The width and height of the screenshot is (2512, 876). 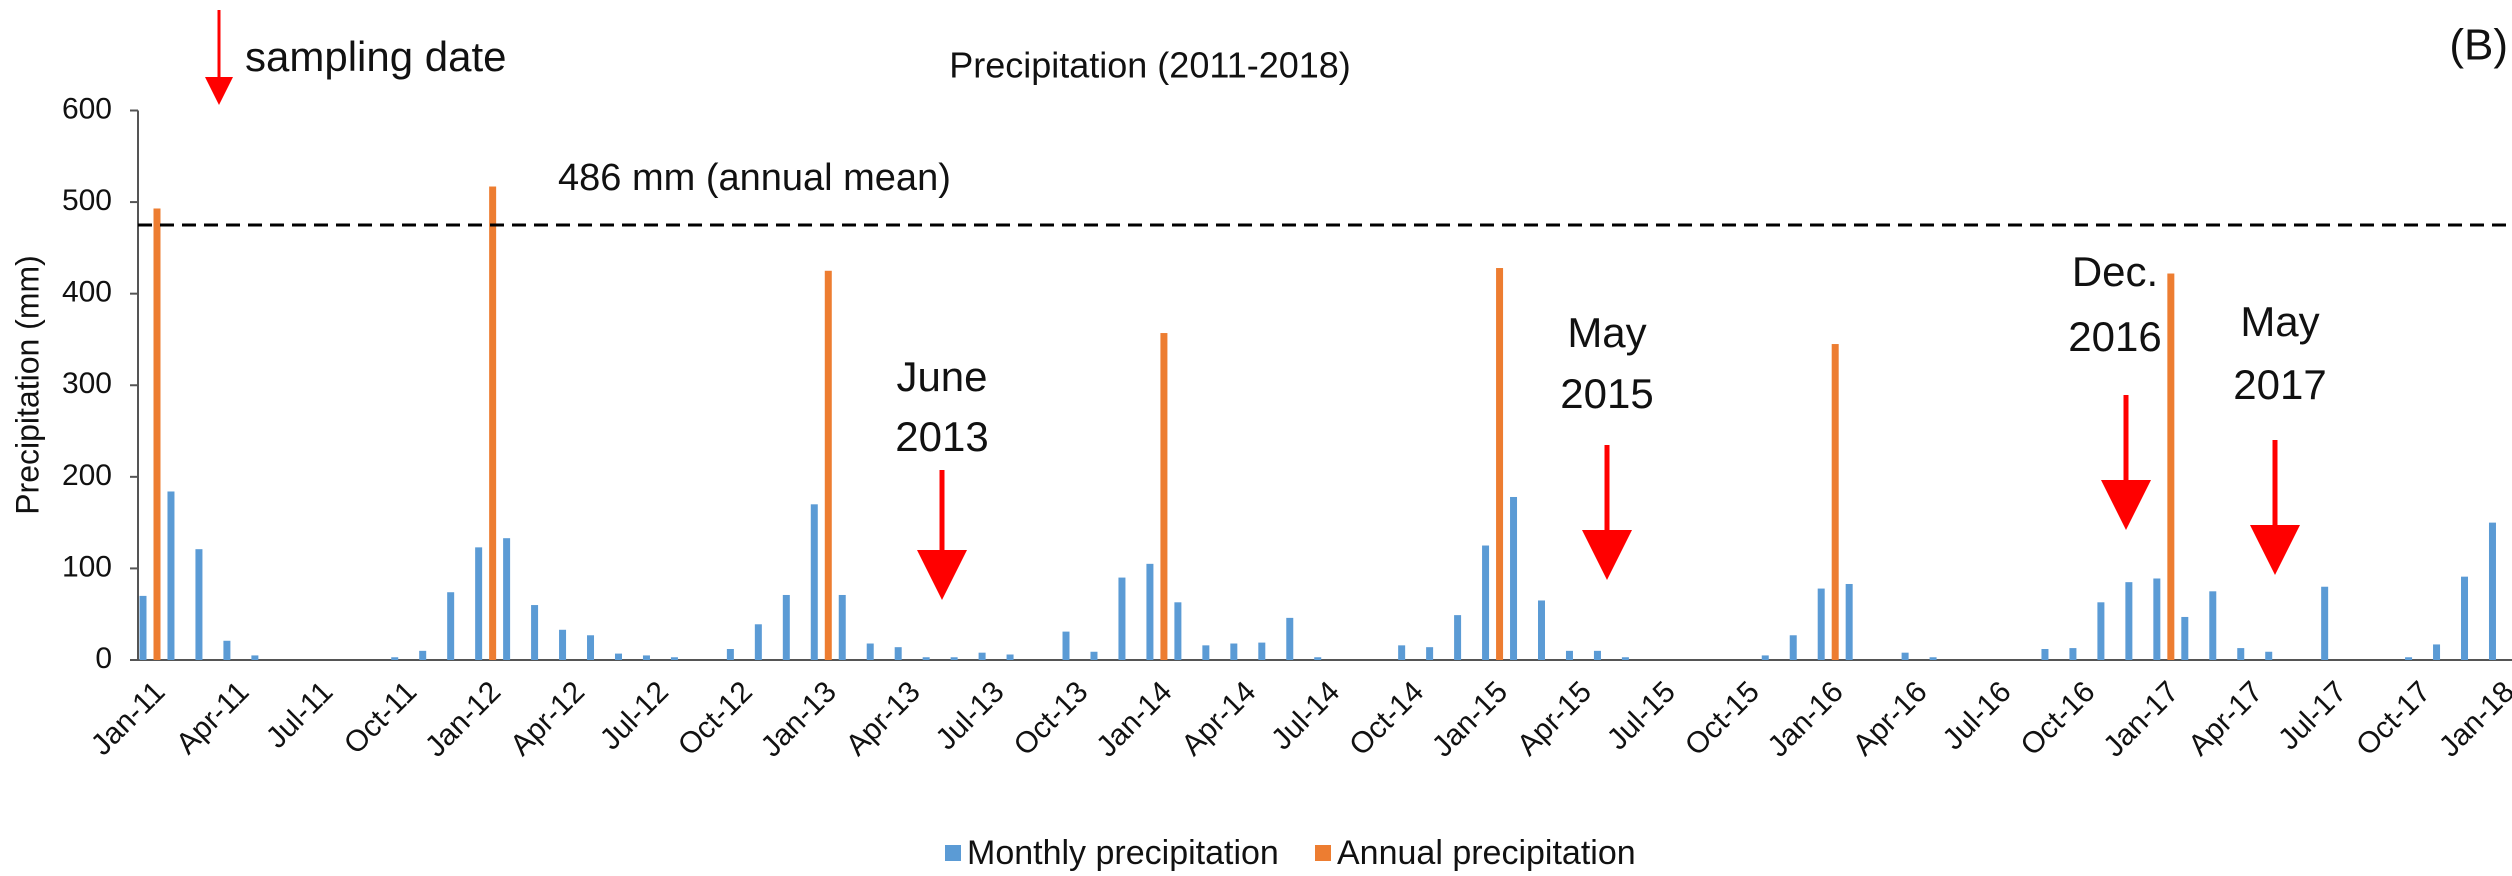 What do you see at coordinates (1218, 718) in the screenshot?
I see `x-tick-label: Apr-14` at bounding box center [1218, 718].